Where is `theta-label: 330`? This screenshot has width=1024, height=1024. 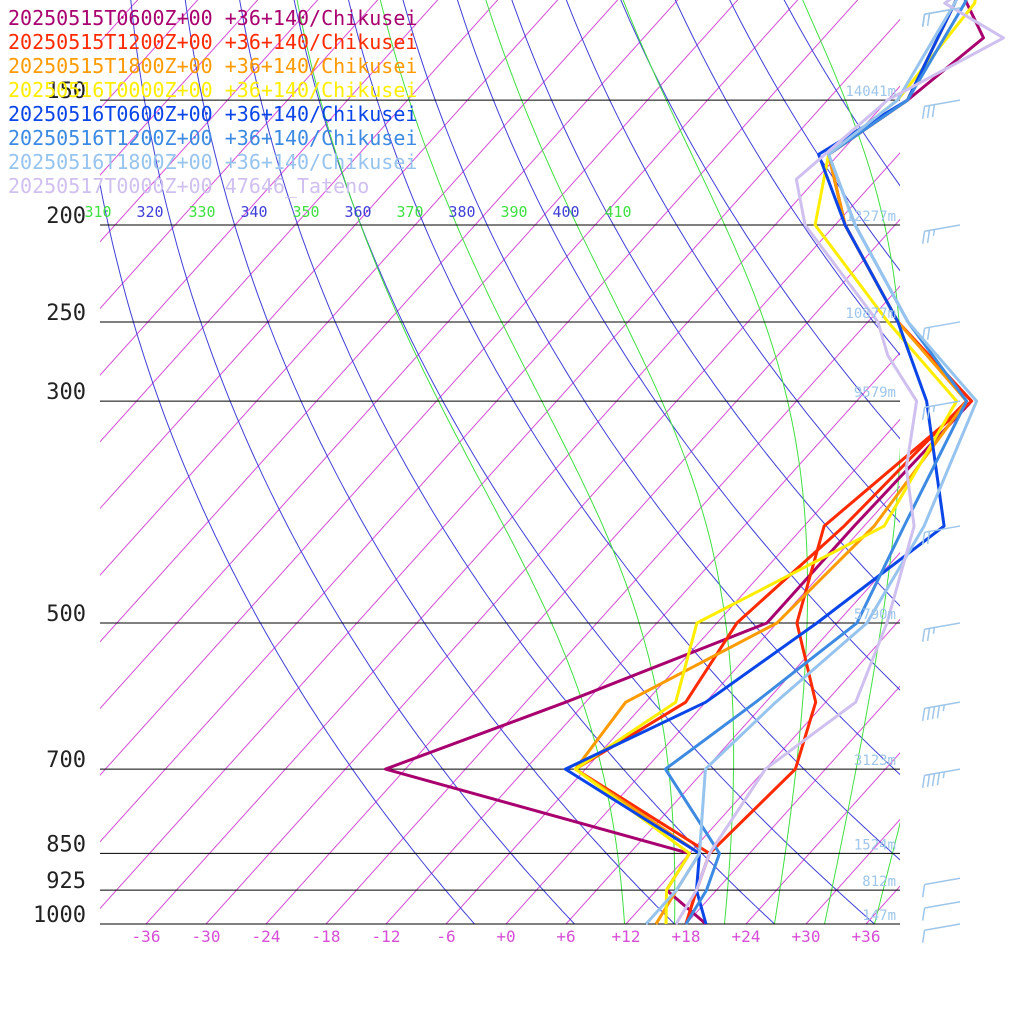
theta-label: 330 is located at coordinates (201, 212).